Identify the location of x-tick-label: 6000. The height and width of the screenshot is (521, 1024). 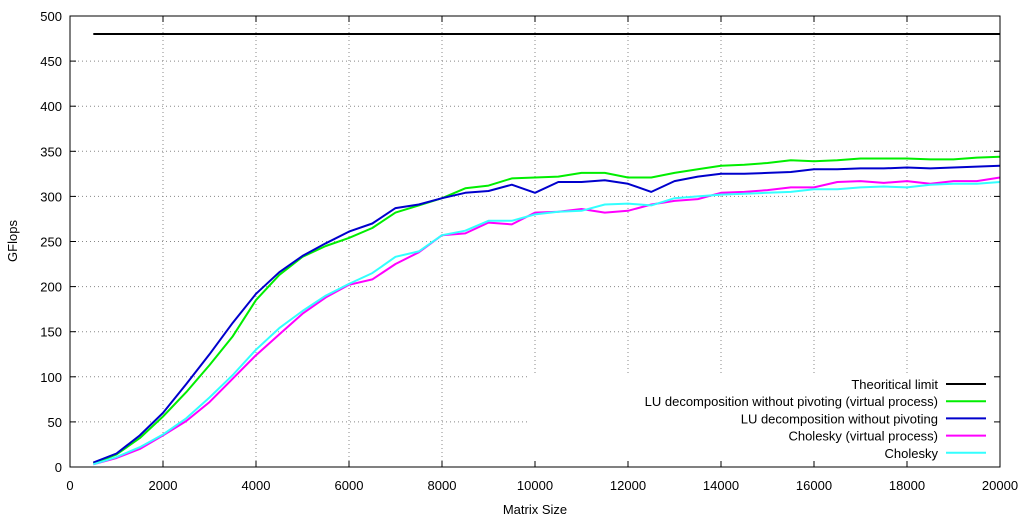
(349, 485).